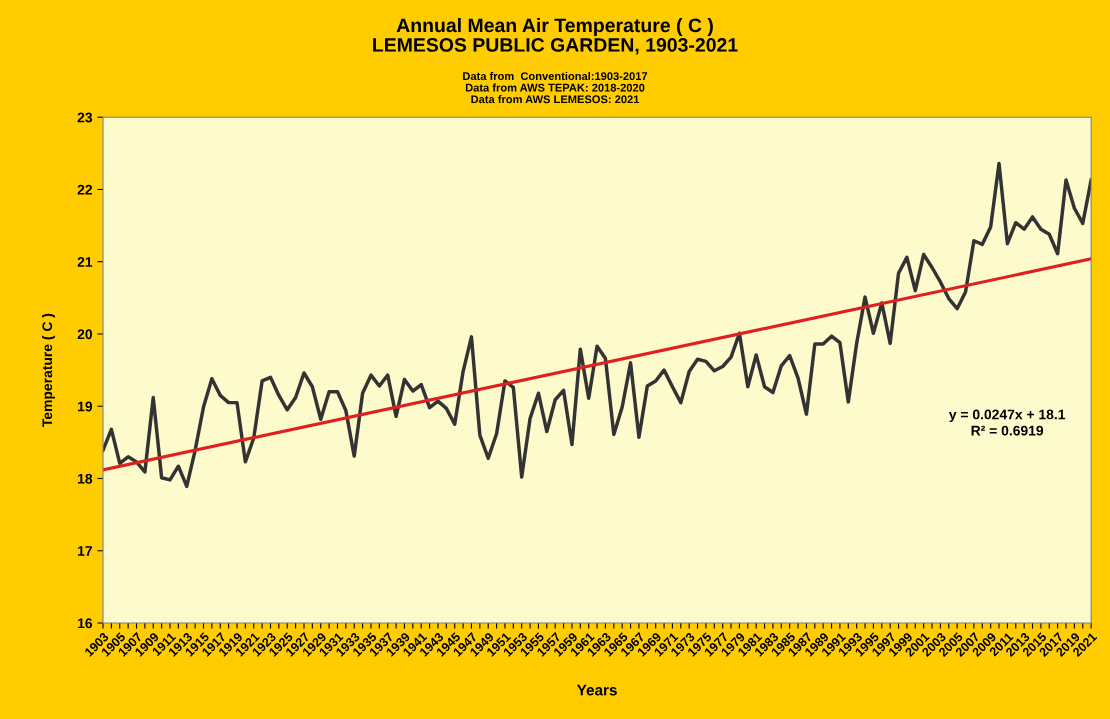  Describe the element at coordinates (85, 406) in the screenshot. I see `y-tick-label: 19` at that location.